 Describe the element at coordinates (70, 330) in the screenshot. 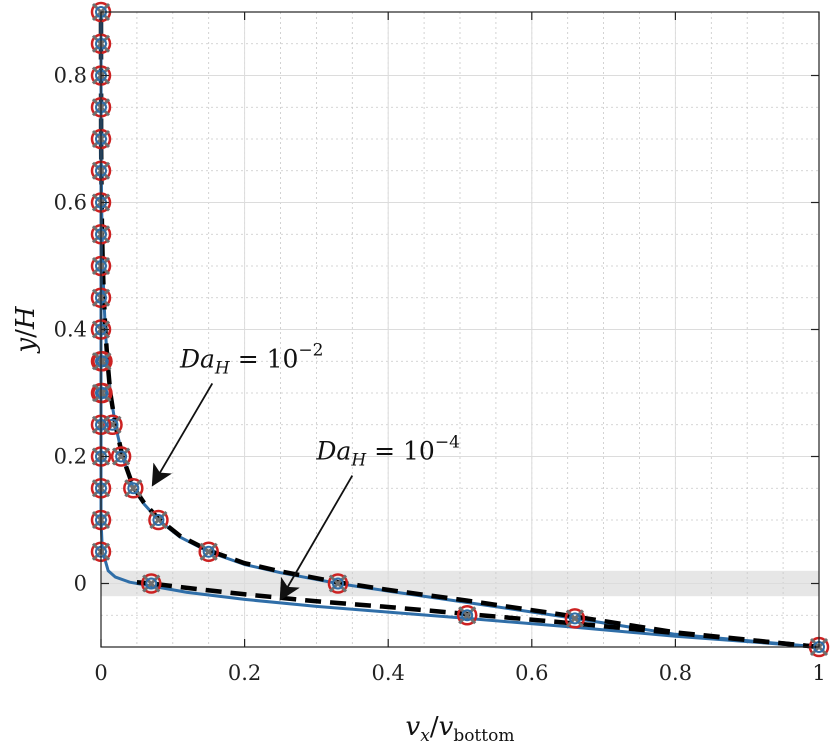

I see `y-tick-label: 0.4` at that location.